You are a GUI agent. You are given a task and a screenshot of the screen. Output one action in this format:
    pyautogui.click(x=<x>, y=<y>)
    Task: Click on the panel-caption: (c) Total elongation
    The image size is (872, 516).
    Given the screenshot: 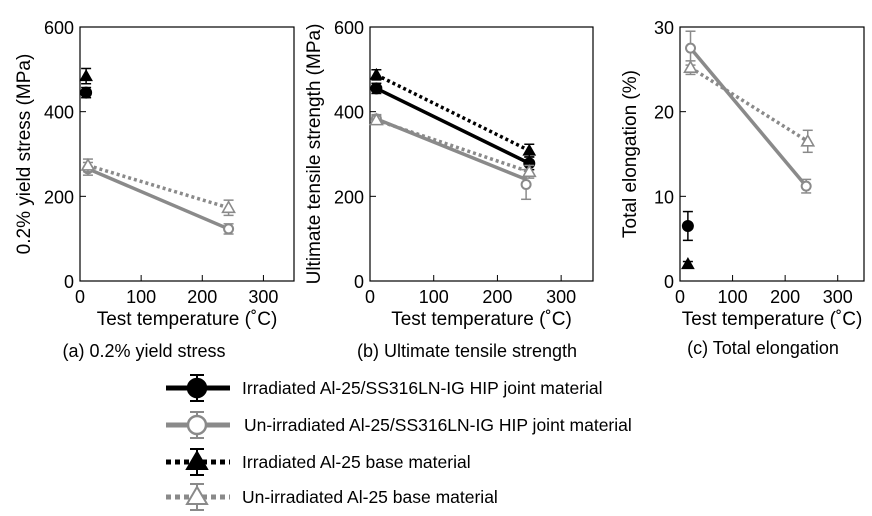 What is the action you would take?
    pyautogui.click(x=763, y=348)
    